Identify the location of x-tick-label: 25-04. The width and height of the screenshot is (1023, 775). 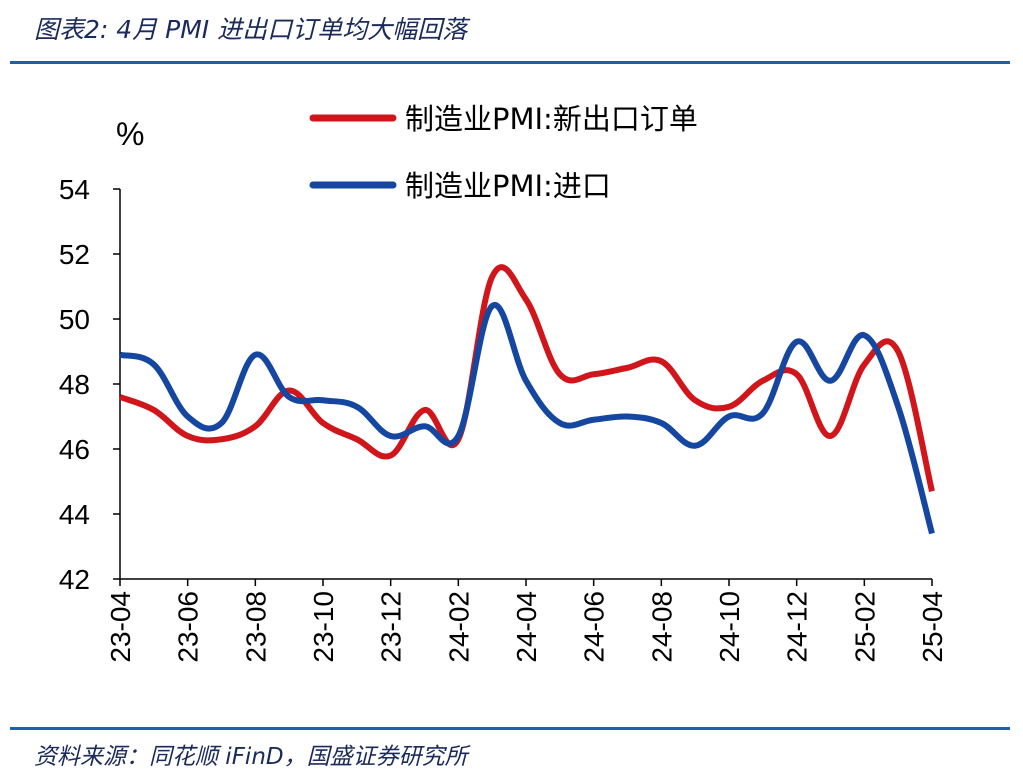
(932, 627).